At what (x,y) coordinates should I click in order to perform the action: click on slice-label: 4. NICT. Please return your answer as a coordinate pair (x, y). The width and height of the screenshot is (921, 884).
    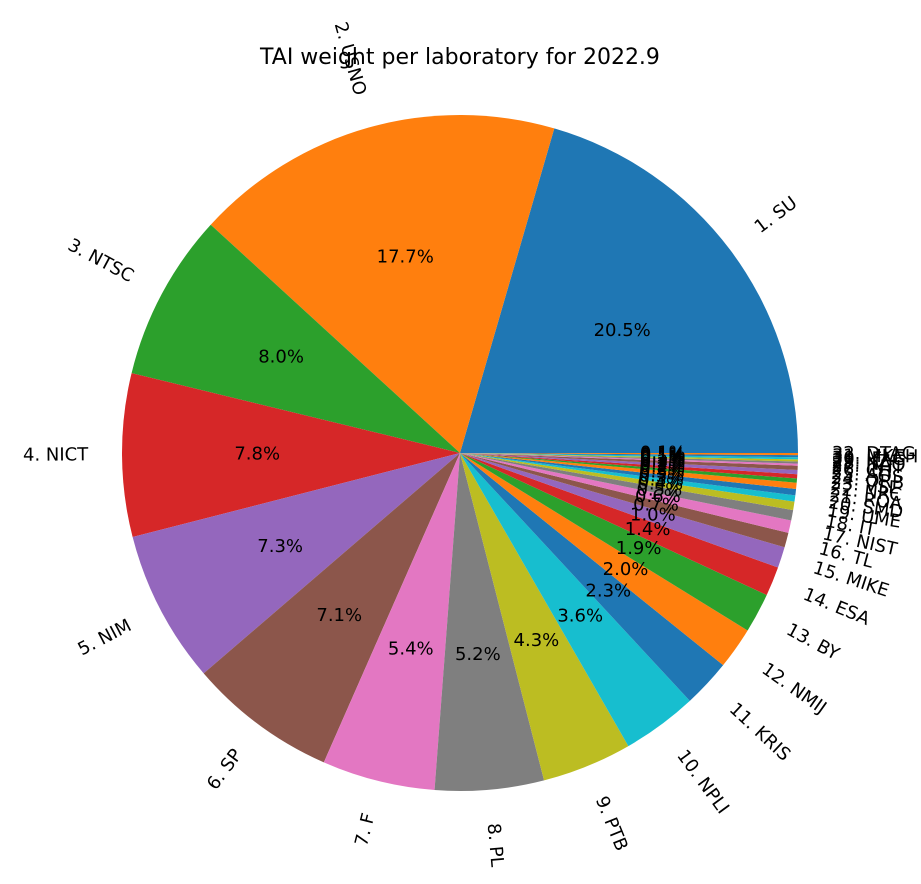
    Looking at the image, I should click on (56, 454).